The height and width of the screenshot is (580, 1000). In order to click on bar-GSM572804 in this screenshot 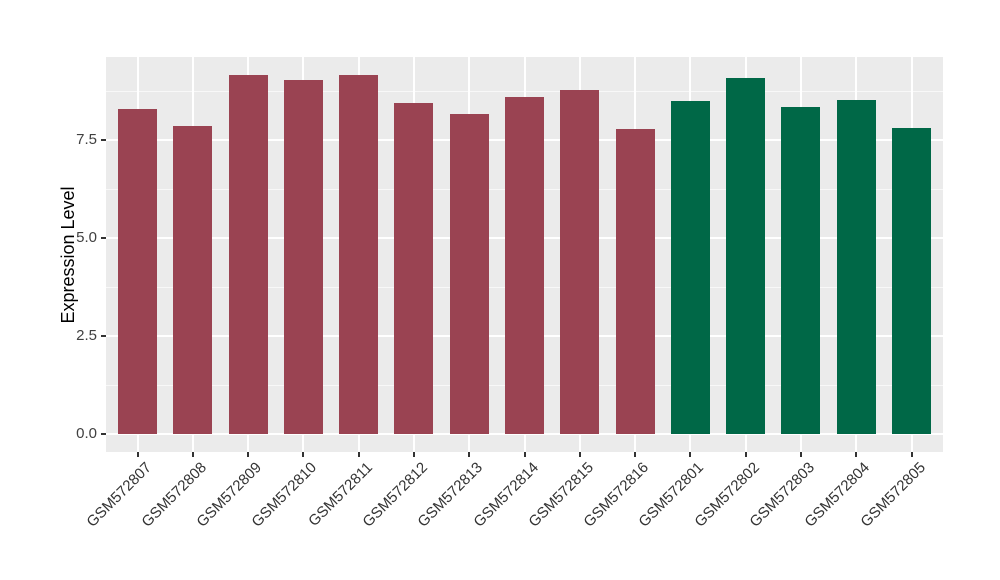, I will do `click(856, 266)`.